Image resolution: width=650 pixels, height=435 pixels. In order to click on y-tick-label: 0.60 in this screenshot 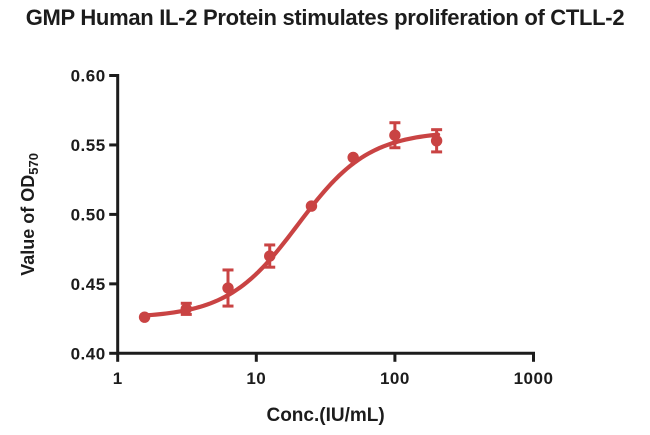, I will do `click(88, 76)`.